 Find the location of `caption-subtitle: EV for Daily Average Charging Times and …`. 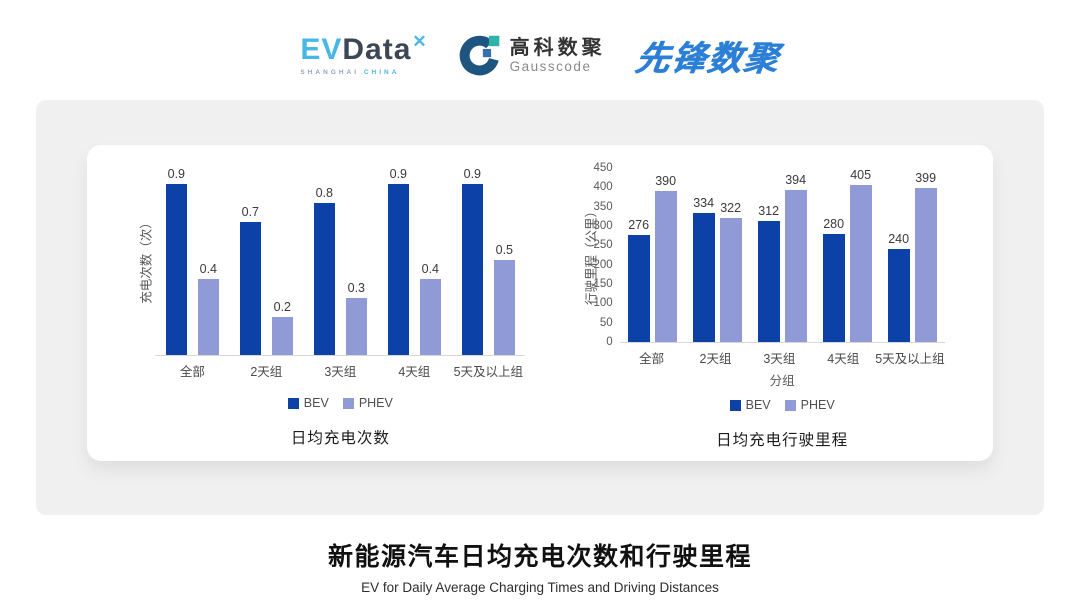

caption-subtitle: EV for Daily Average Charging Times and … is located at coordinates (540, 587).